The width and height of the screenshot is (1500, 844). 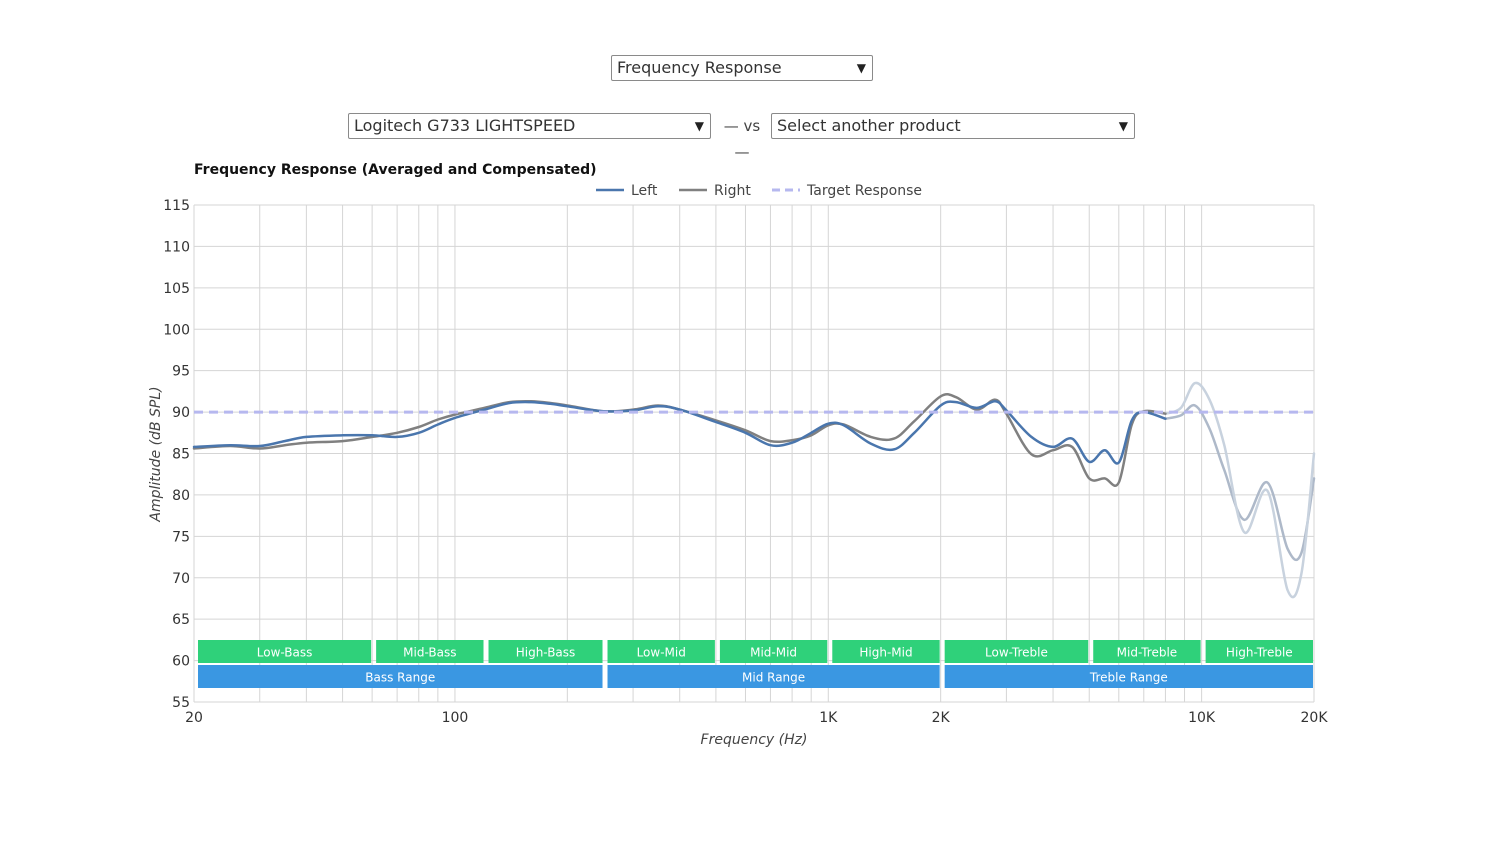 What do you see at coordinates (176, 247) in the screenshot?
I see `y-tick-label: 110` at bounding box center [176, 247].